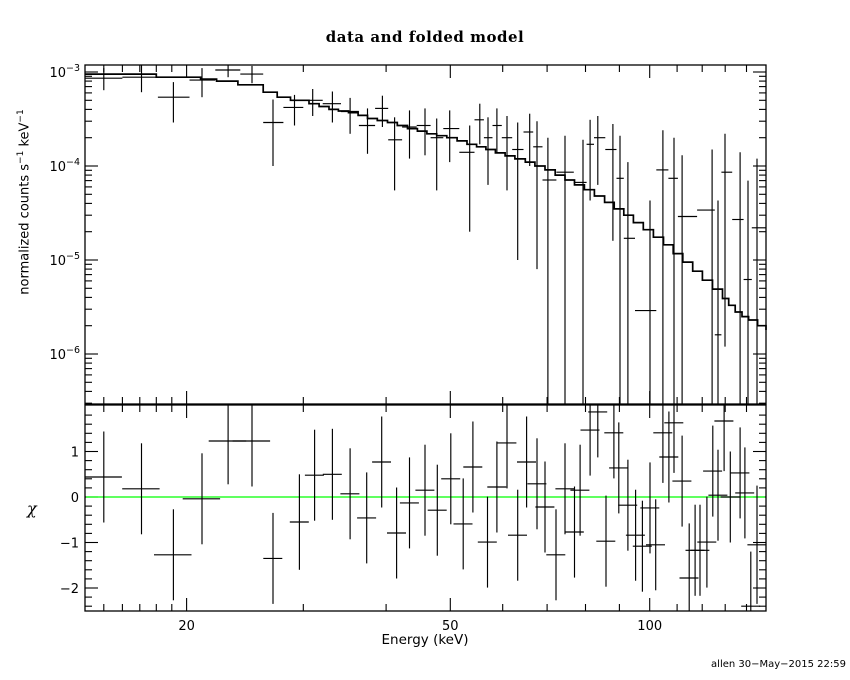  What do you see at coordinates (69, 544) in the screenshot?
I see `chi-tick-label: −1` at bounding box center [69, 544].